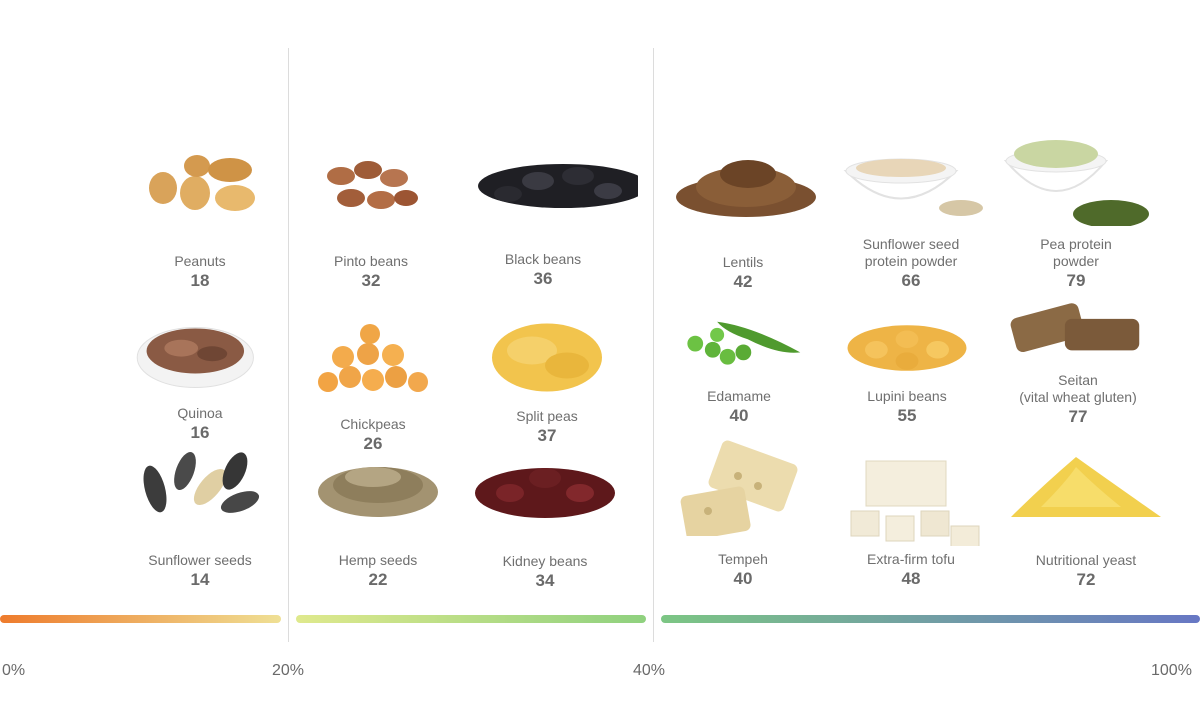 Image resolution: width=1200 pixels, height=703 pixels. I want to click on food-lupini-beans: Lupini beans 55, so click(907, 375).